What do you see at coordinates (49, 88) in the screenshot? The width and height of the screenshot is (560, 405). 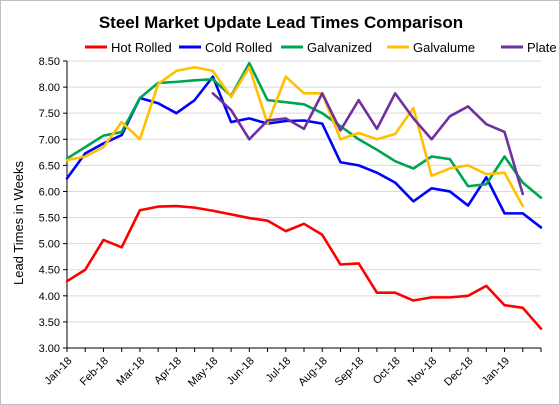 I see `y-tick-label: 8.00` at bounding box center [49, 88].